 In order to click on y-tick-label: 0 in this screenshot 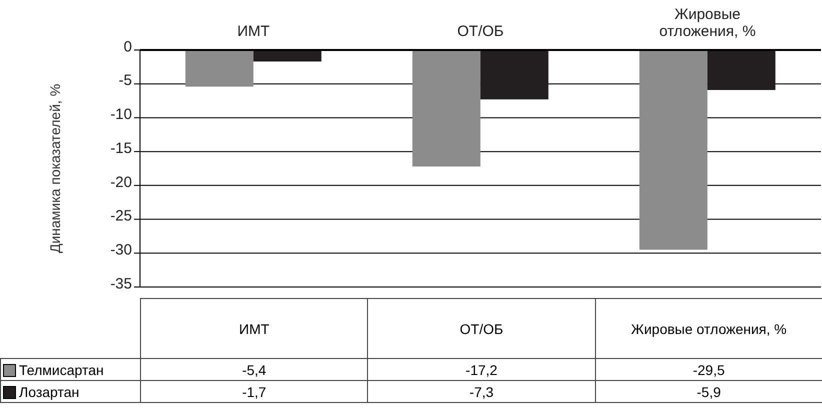, I will do `click(128, 47)`.